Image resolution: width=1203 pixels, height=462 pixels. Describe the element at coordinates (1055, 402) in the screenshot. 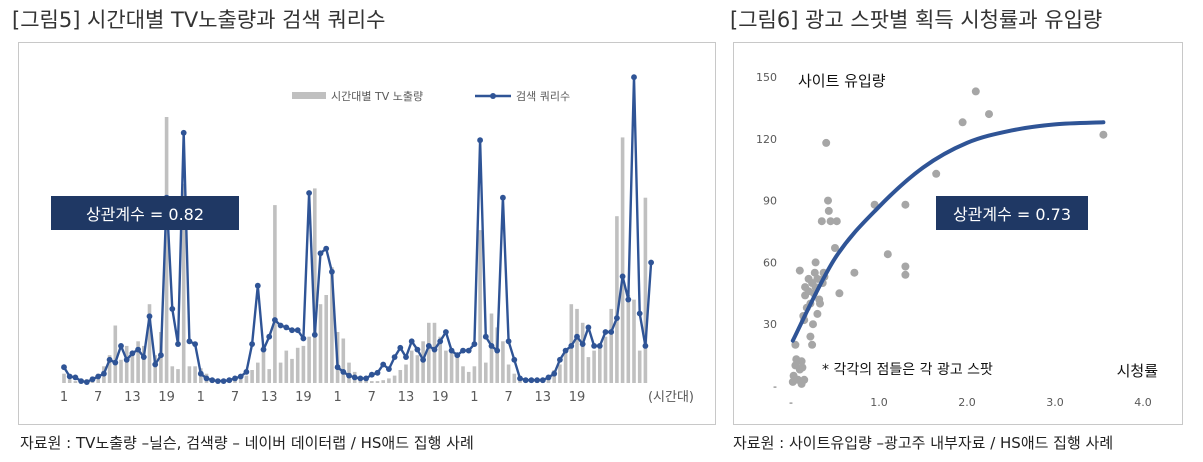

I see `x-tick-label: 3.0` at that location.